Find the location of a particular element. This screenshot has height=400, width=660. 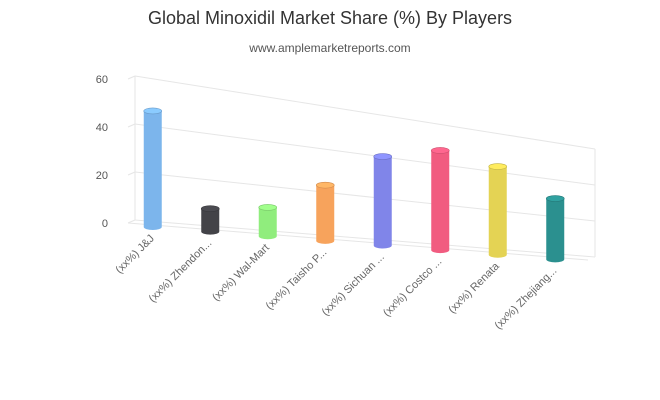

chart-subtitle: www.amplemarketreports.com is located at coordinates (330, 48).